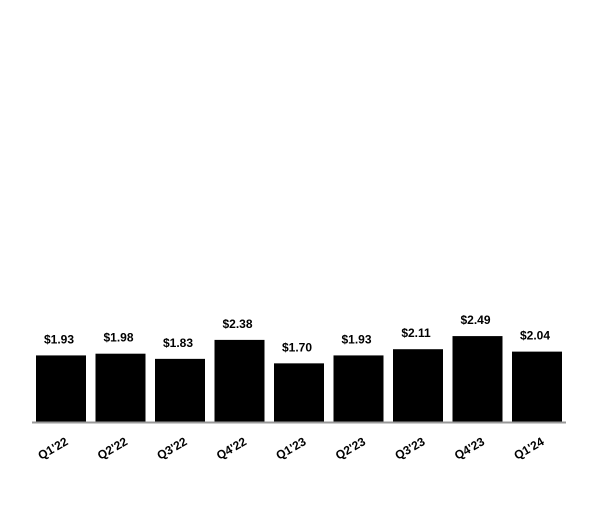 The width and height of the screenshot is (596, 505). What do you see at coordinates (350, 448) in the screenshot?
I see `x-tick-label: Q2'23` at bounding box center [350, 448].